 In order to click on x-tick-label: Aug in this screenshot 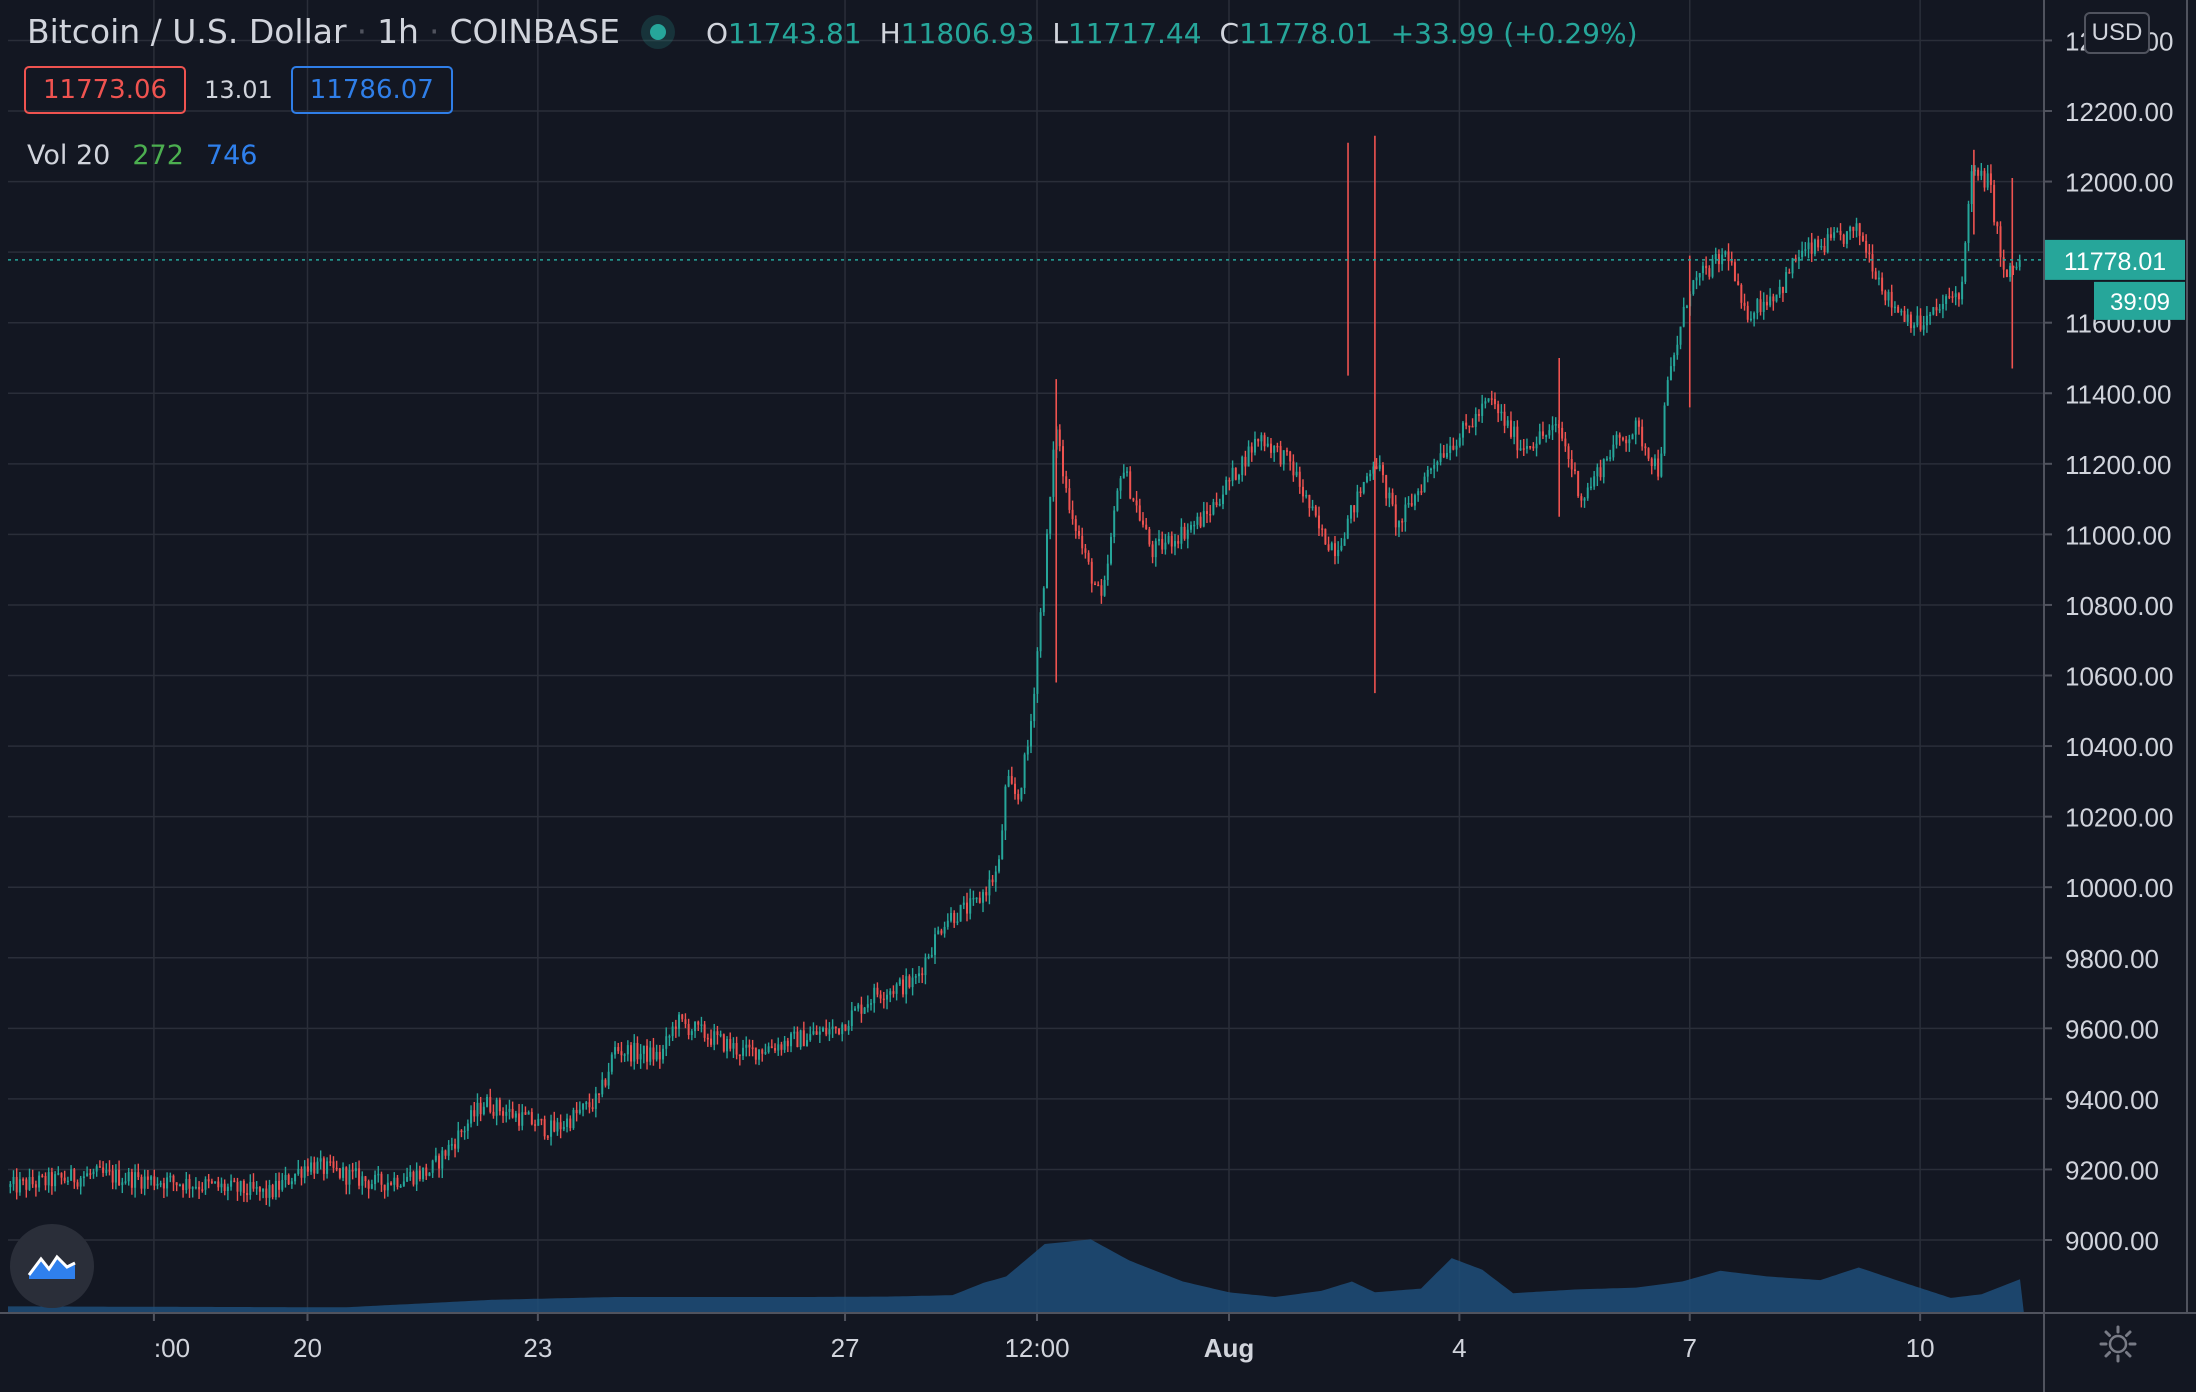, I will do `click(1229, 1348)`.